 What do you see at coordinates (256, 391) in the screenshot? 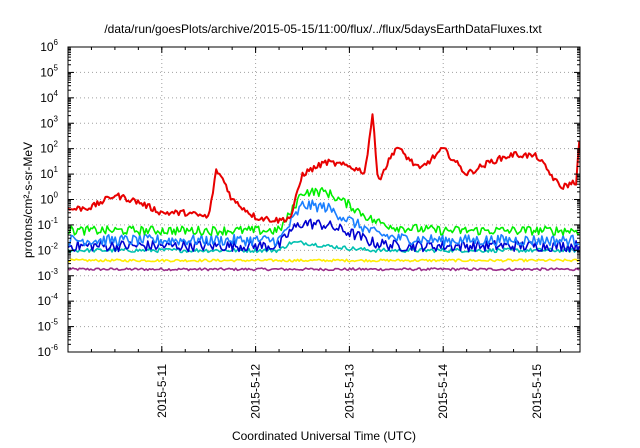
I see `x-tick-label: 2015-5-12` at bounding box center [256, 391].